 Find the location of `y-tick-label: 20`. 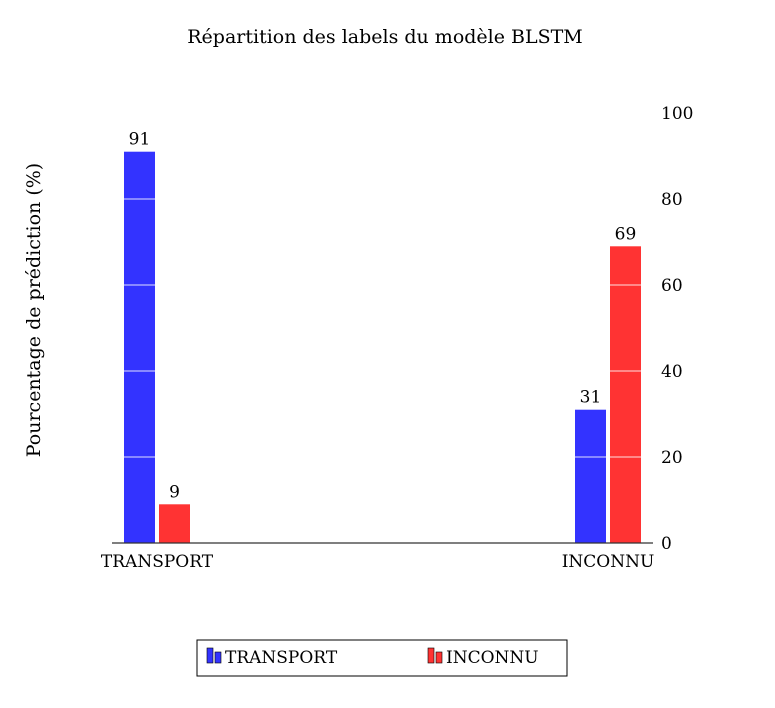

y-tick-label: 20 is located at coordinates (672, 458).